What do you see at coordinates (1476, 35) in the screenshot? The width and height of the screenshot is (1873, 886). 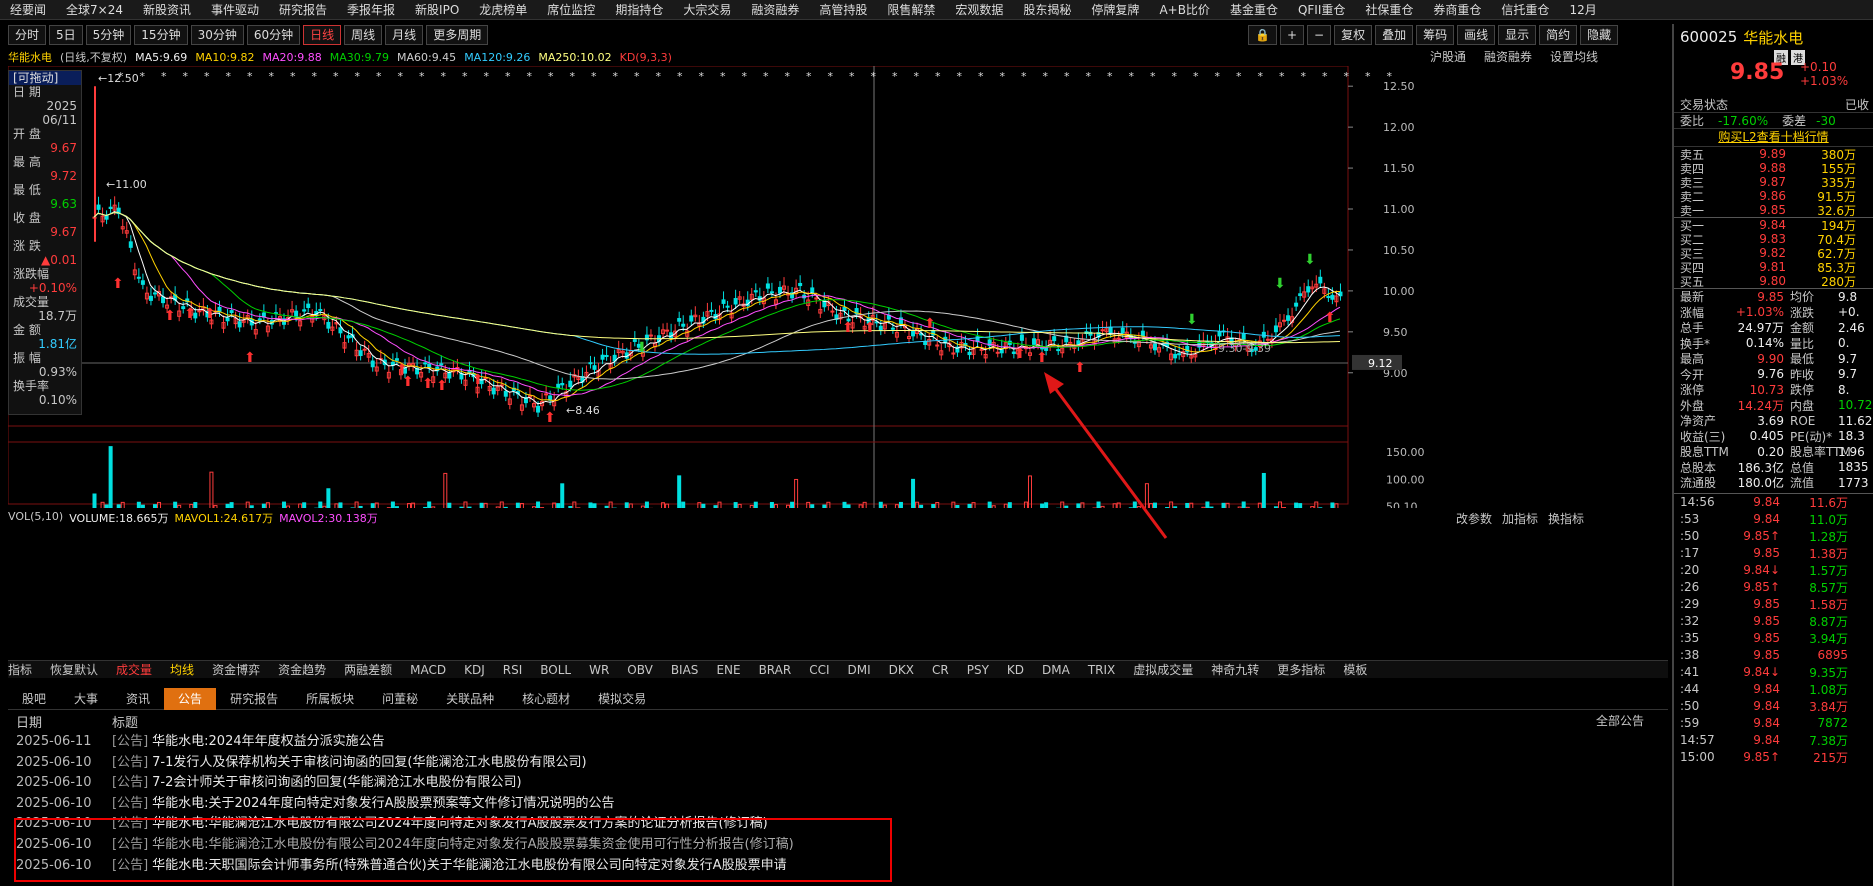 I see `toolbar-btn-3: 画线` at bounding box center [1476, 35].